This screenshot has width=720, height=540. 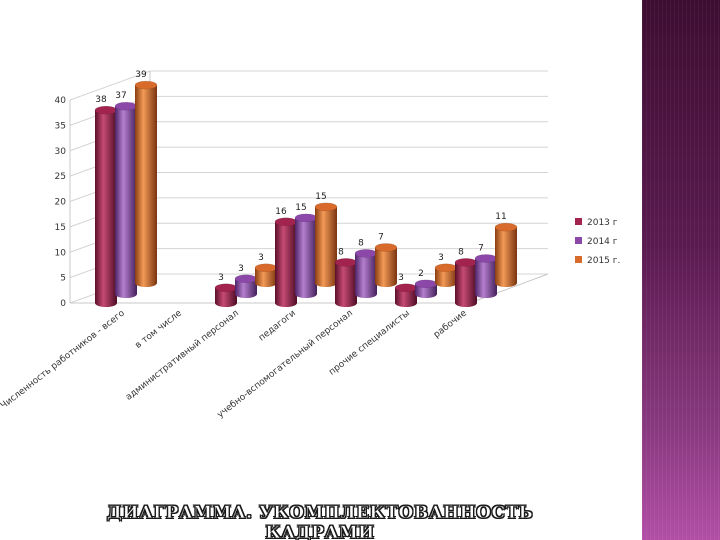 I want to click on x-category-label: рабочие, so click(x=450, y=324).